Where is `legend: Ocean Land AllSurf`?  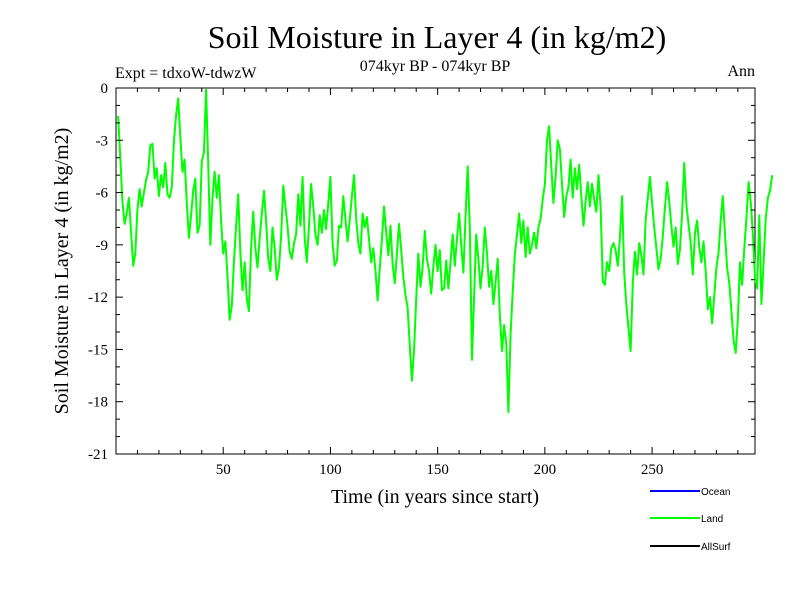 legend: Ocean Land AllSurf is located at coordinates (690, 520).